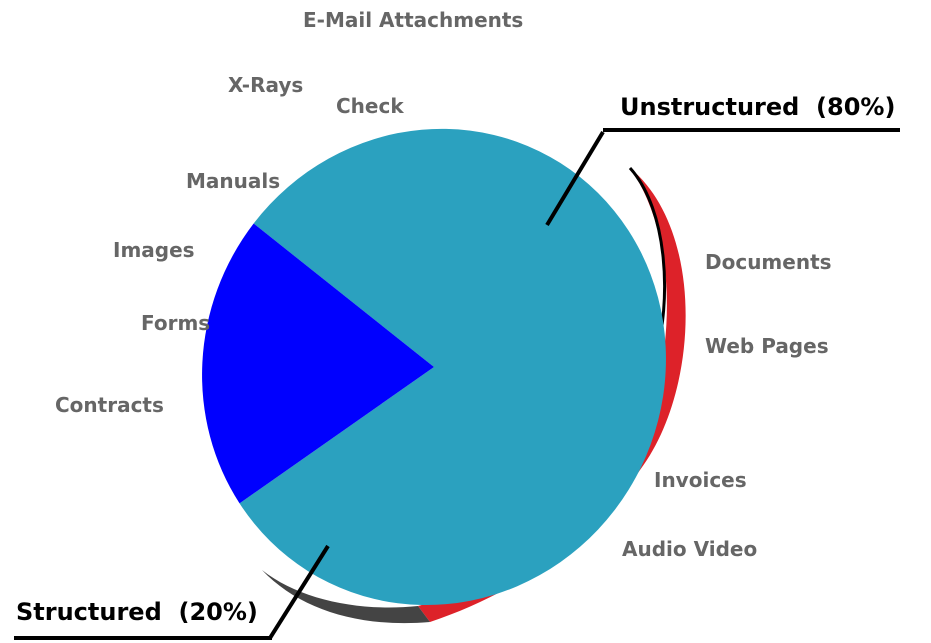 The width and height of the screenshot is (931, 643). What do you see at coordinates (575, 178) in the screenshot?
I see `callout-line-unstructured` at bounding box center [575, 178].